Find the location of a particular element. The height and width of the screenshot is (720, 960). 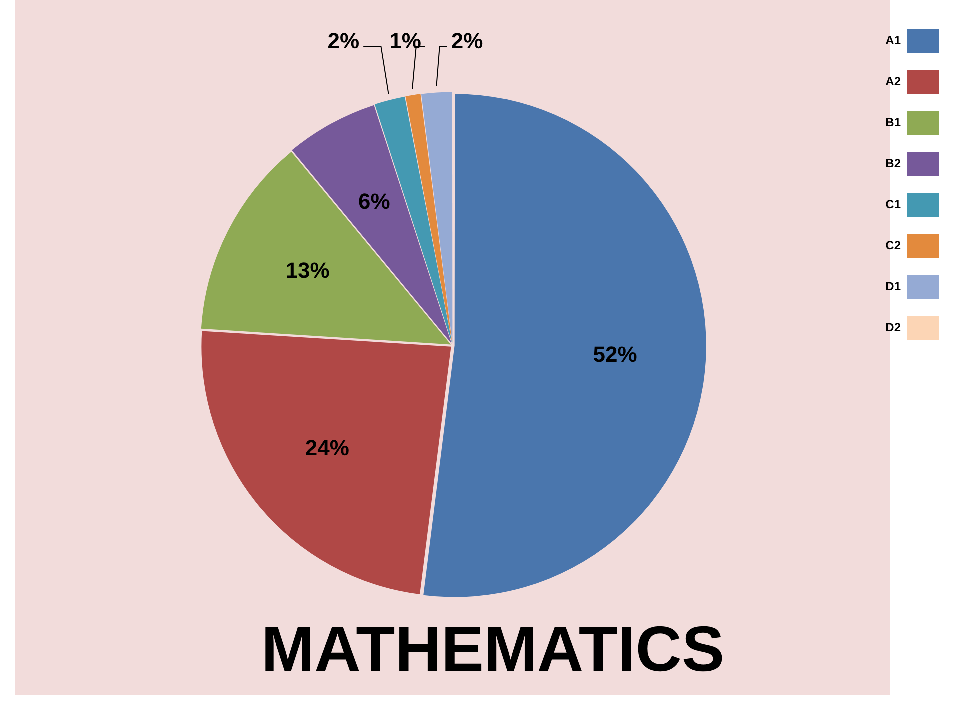

legend-label: A2 is located at coordinates (894, 81).